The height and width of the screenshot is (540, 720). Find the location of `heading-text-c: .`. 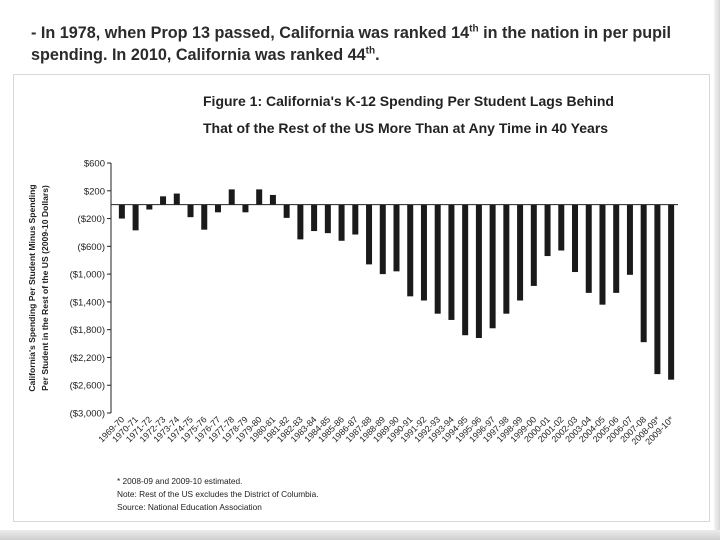

heading-text-c: . is located at coordinates (377, 55).